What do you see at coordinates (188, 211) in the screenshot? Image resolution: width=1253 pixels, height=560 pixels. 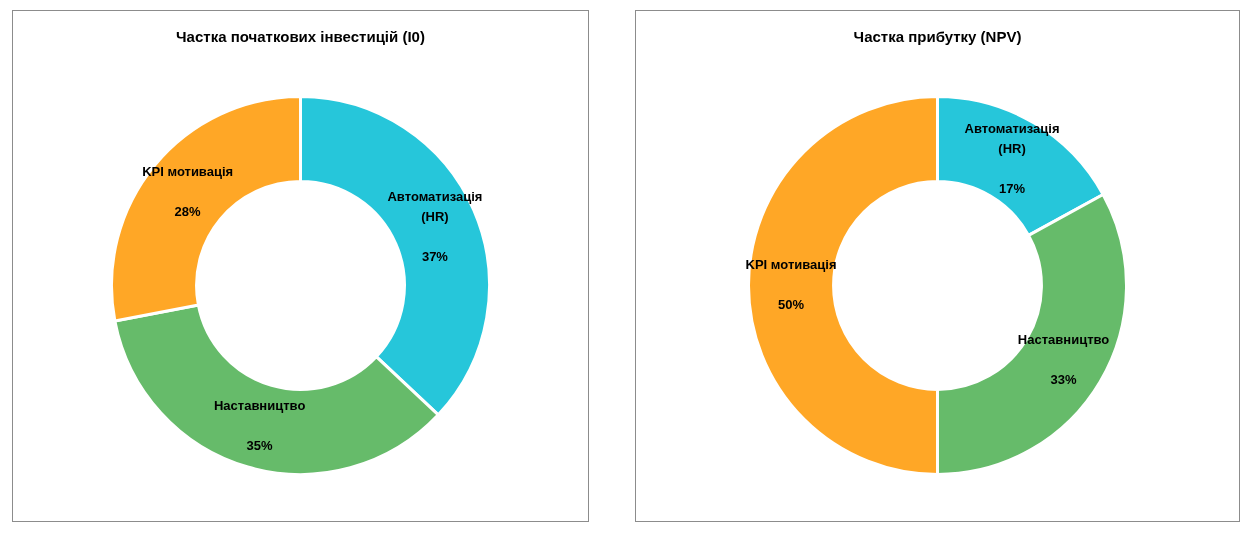 I see `data-label: 28%` at bounding box center [188, 211].